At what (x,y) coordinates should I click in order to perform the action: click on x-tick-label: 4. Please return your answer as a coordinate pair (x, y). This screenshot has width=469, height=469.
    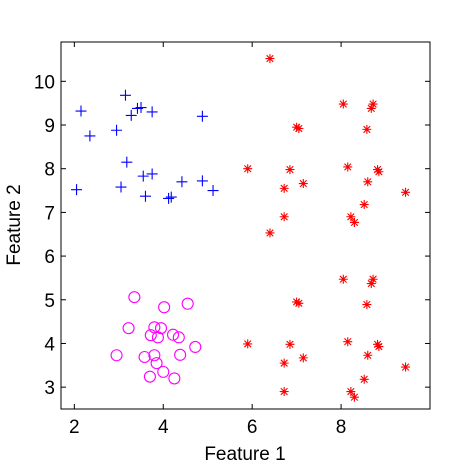
    Looking at the image, I should click on (163, 427).